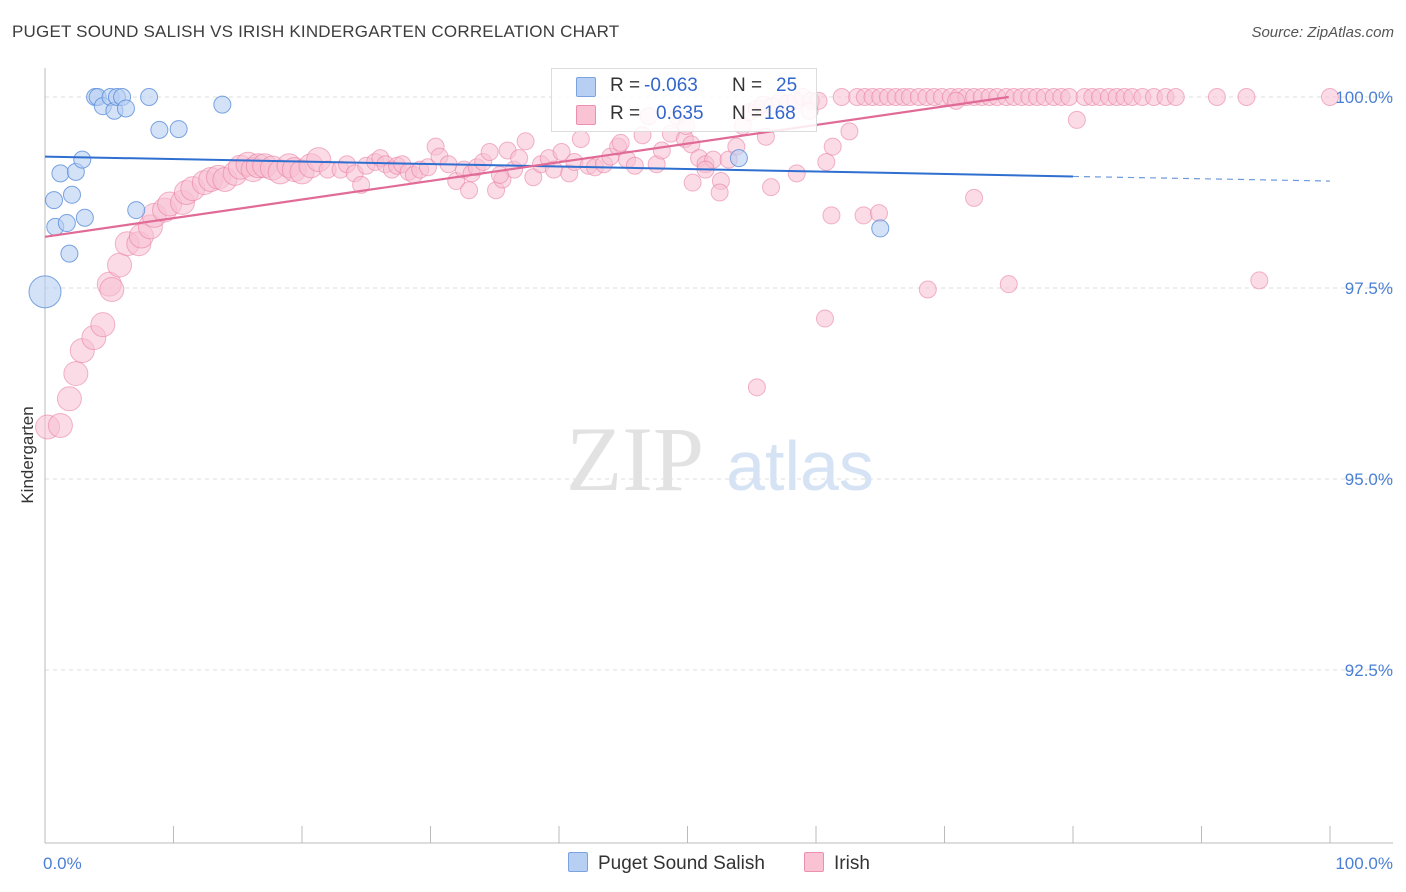  I want to click on legend-swatch-salish, so click(586, 87).